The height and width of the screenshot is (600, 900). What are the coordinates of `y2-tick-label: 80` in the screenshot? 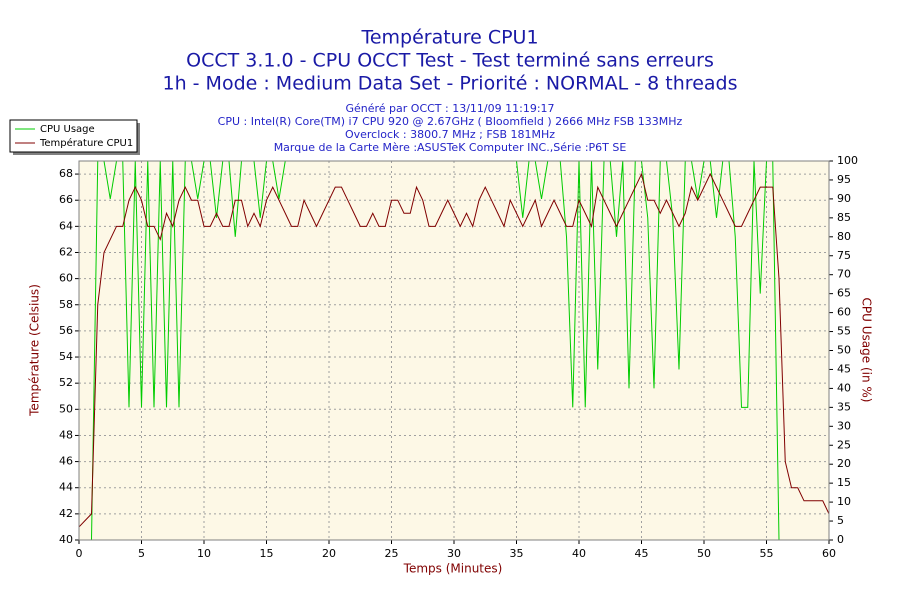 It's located at (844, 236).